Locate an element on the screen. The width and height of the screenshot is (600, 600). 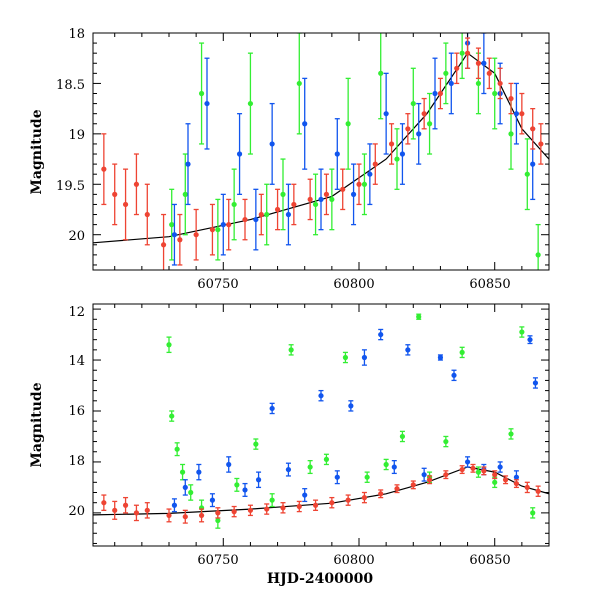
bottom-model-layer is located at coordinates (321, 491).